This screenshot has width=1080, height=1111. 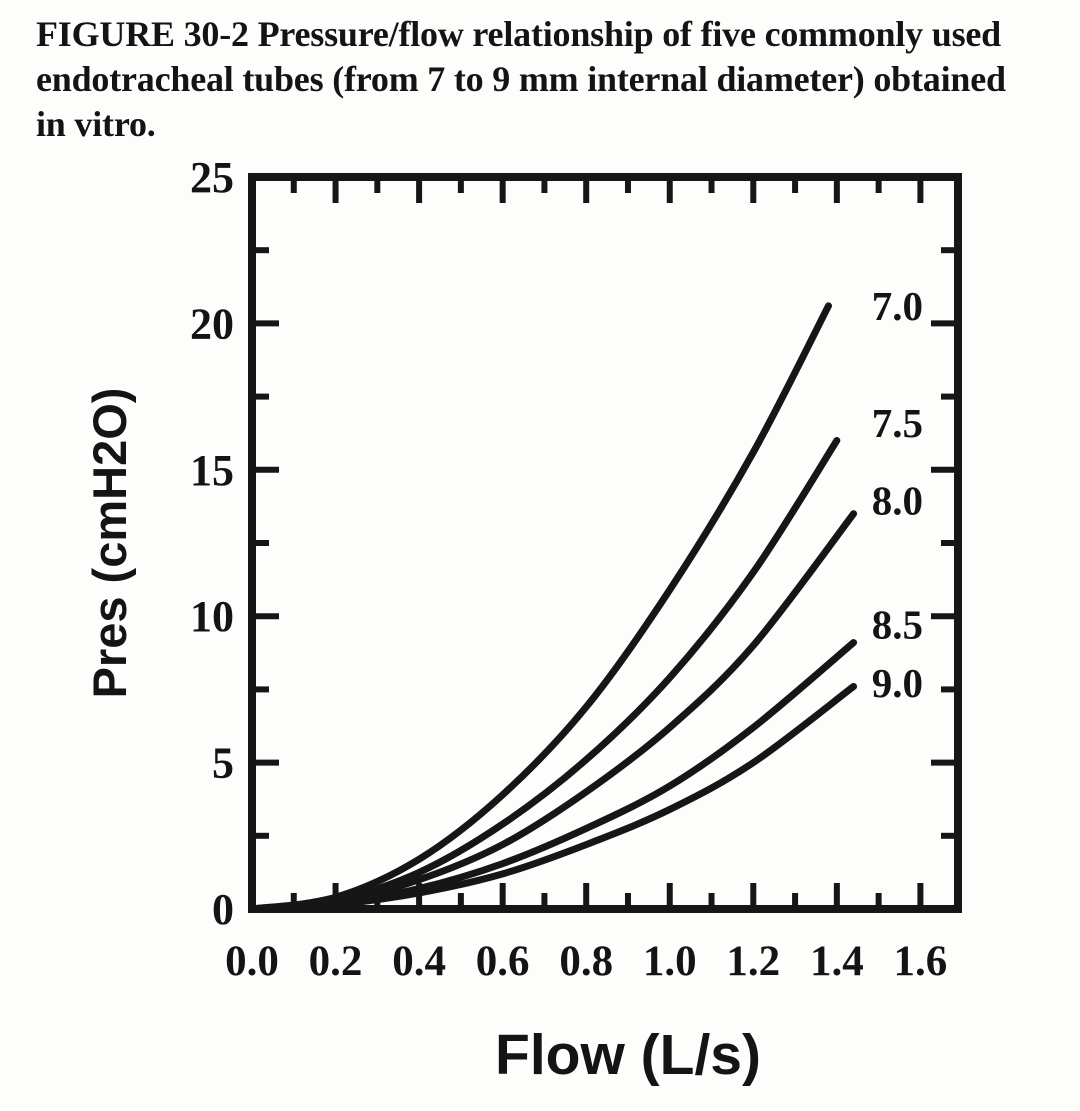 I want to click on x-tick-label: 0.4, so click(x=419, y=961).